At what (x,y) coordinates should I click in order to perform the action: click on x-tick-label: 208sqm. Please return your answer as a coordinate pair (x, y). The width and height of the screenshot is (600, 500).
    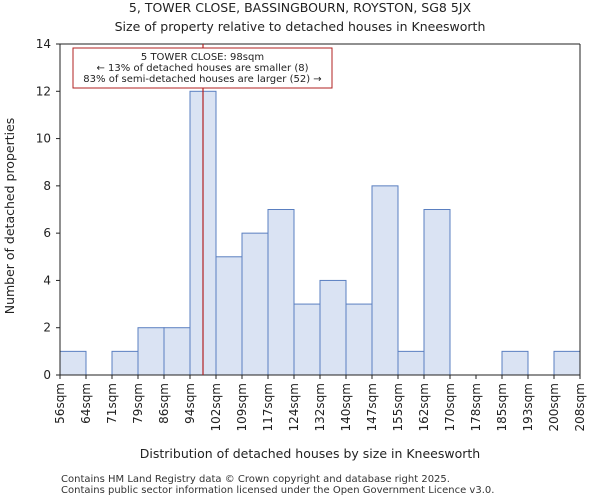
    Looking at the image, I should click on (580, 407).